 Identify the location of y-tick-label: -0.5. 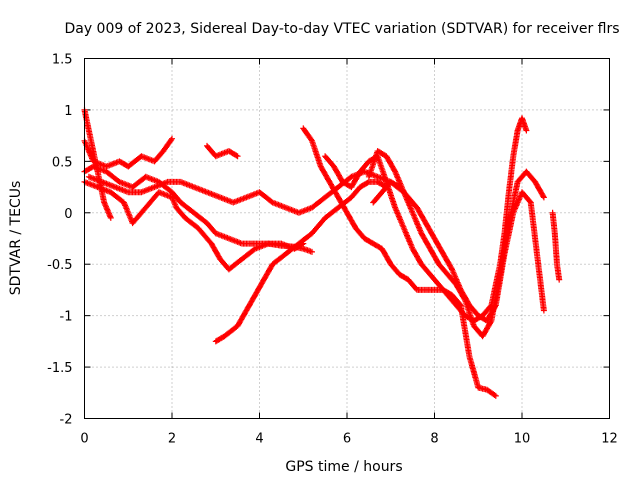
(59, 265).